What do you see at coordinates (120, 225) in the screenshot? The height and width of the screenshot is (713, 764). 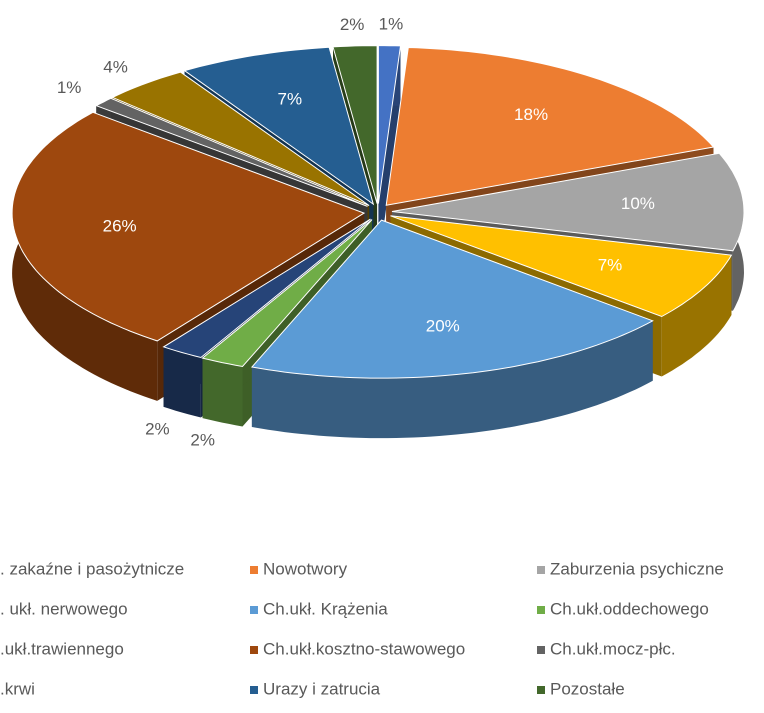 I see `data-label: 26%` at bounding box center [120, 225].